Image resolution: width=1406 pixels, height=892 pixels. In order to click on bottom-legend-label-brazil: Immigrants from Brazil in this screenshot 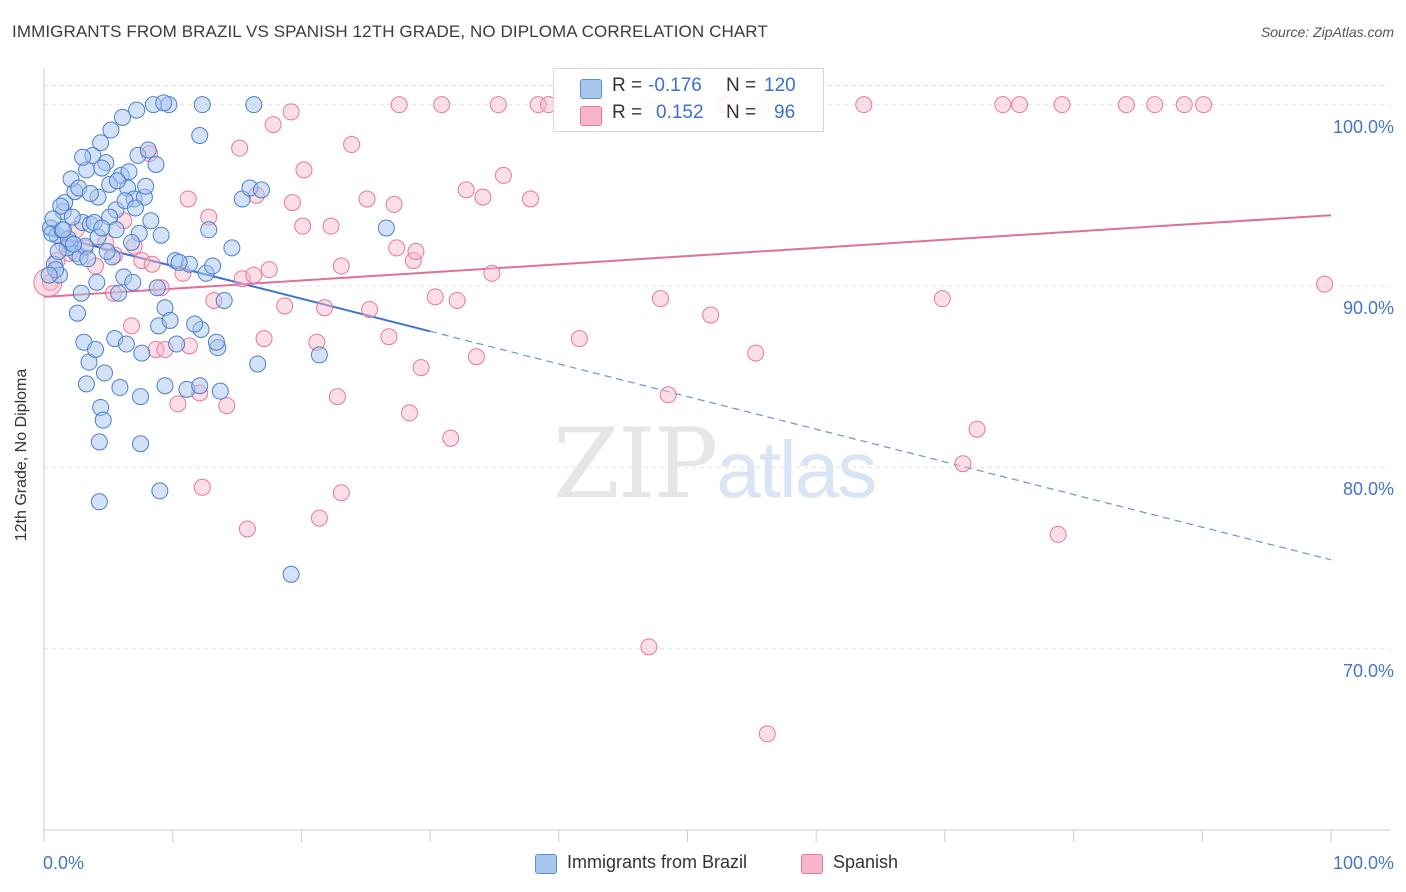, I will do `click(657, 862)`.